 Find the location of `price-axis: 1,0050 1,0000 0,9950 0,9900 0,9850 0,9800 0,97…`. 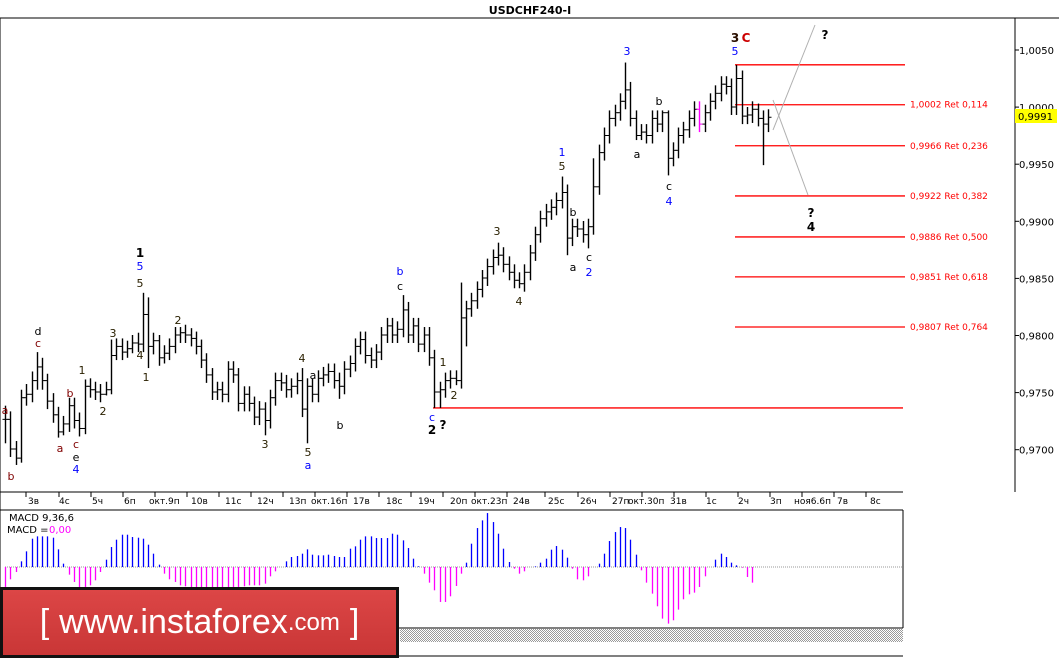

price-axis: 1,0050 1,0000 0,9950 0,9900 0,9850 0,9800 0,97… is located at coordinates (1034, 251).